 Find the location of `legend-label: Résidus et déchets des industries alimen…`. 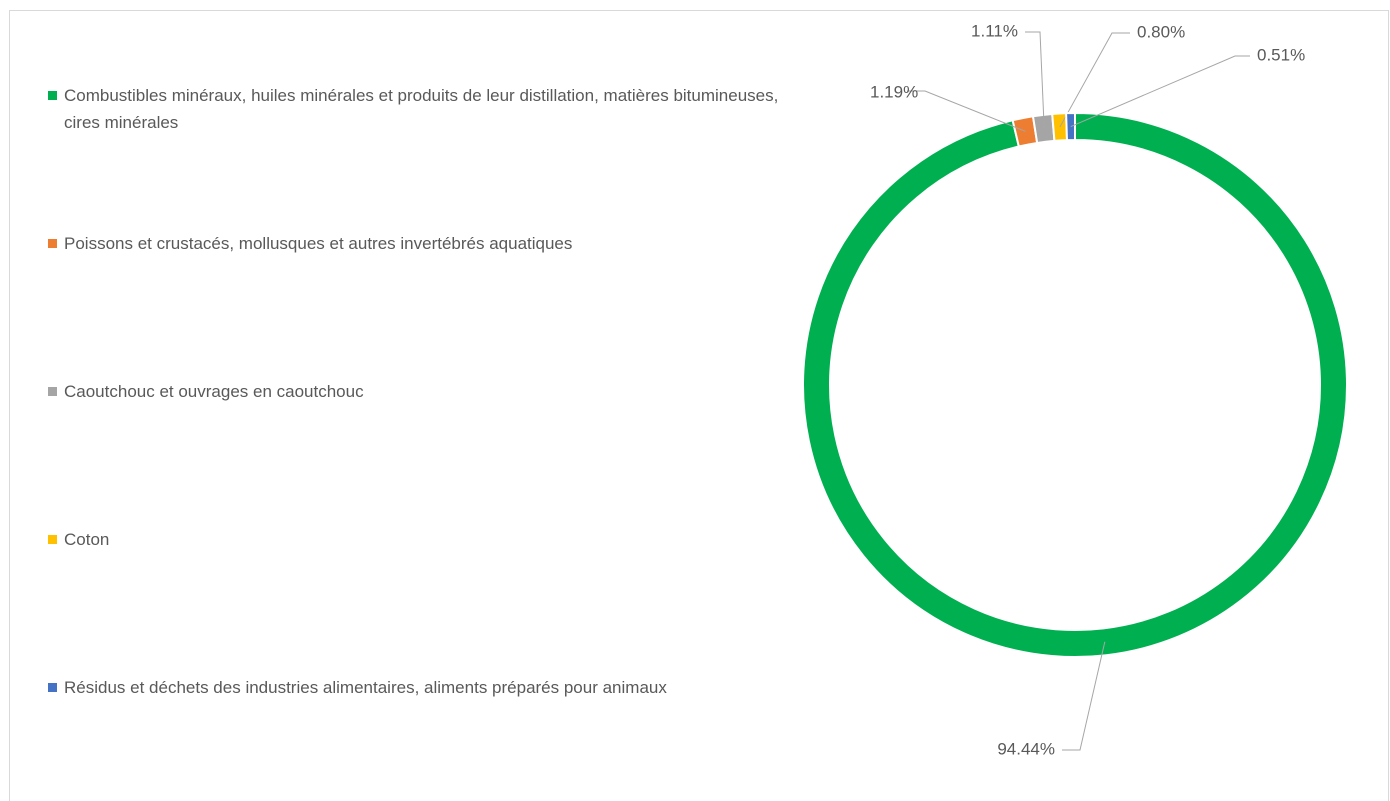

legend-label: Résidus et déchets des industries alimen… is located at coordinates (365, 687).